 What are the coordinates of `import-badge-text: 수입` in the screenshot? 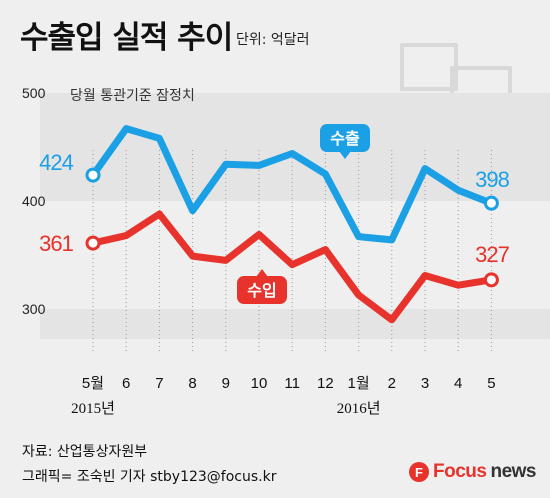 It's located at (261, 290).